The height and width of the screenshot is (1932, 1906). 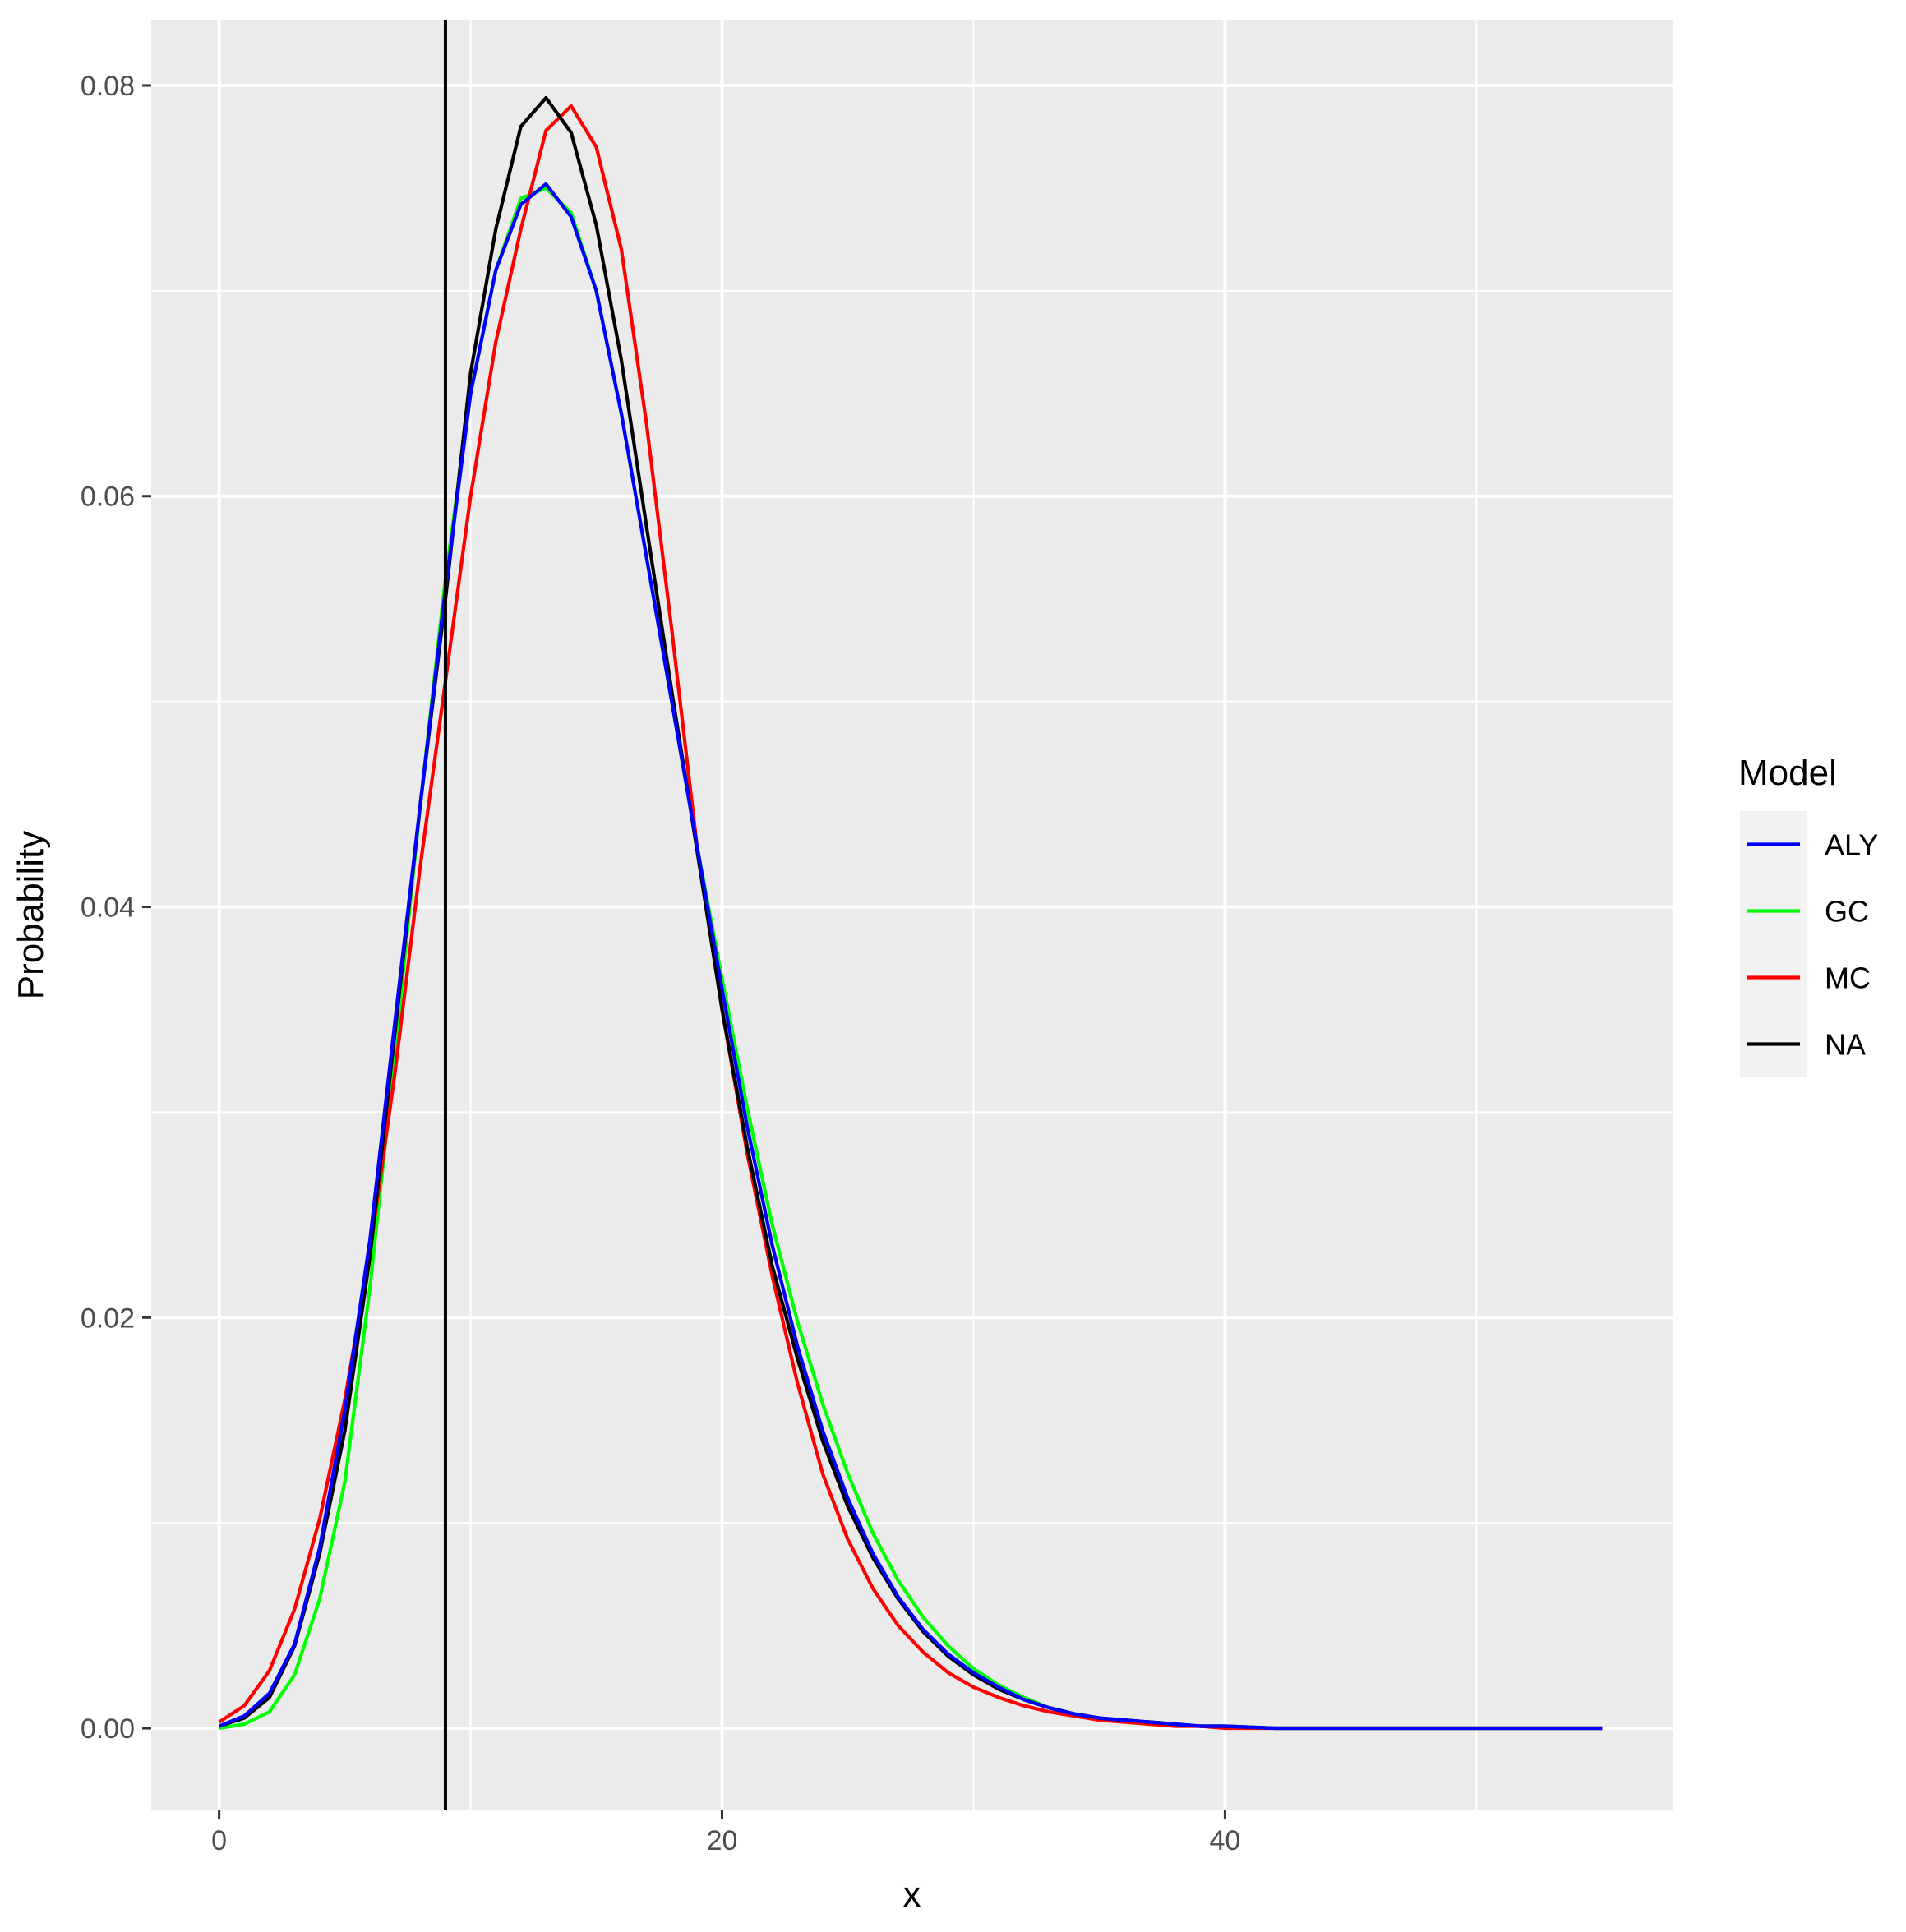 What do you see at coordinates (108, 1729) in the screenshot?
I see `y-tick-label: 0.00` at bounding box center [108, 1729].